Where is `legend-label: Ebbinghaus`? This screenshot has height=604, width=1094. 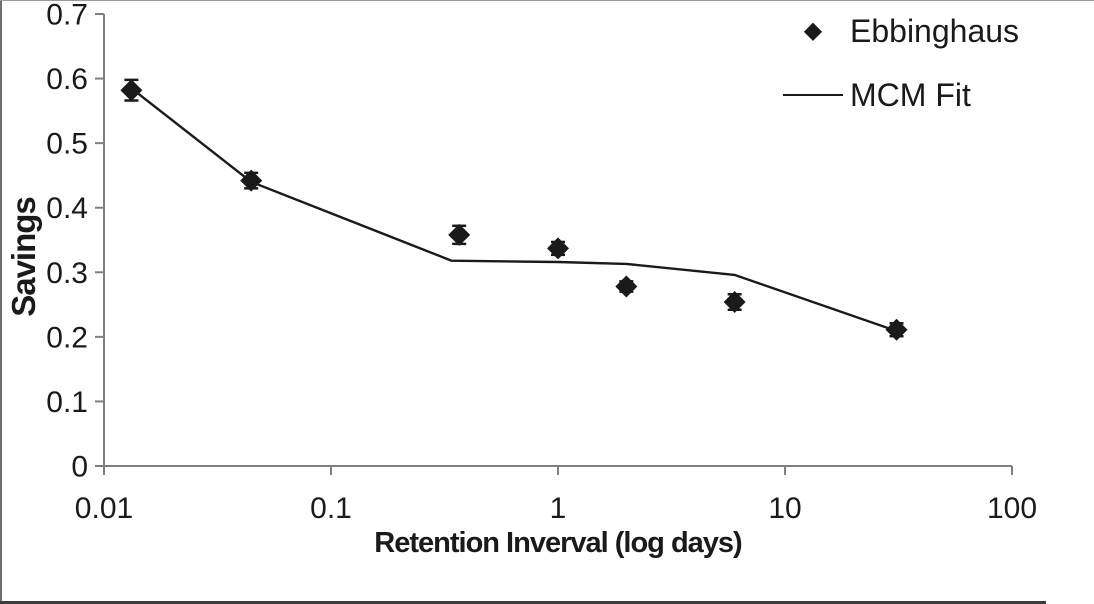
legend-label: Ebbinghaus is located at coordinates (935, 30).